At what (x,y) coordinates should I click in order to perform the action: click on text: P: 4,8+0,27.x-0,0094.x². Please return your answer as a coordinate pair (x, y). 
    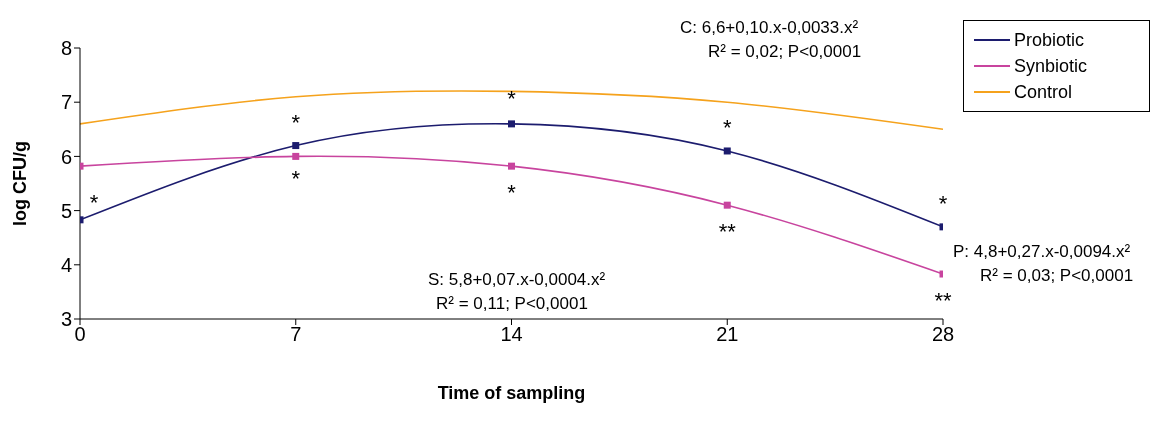
    Looking at the image, I should click on (1042, 252).